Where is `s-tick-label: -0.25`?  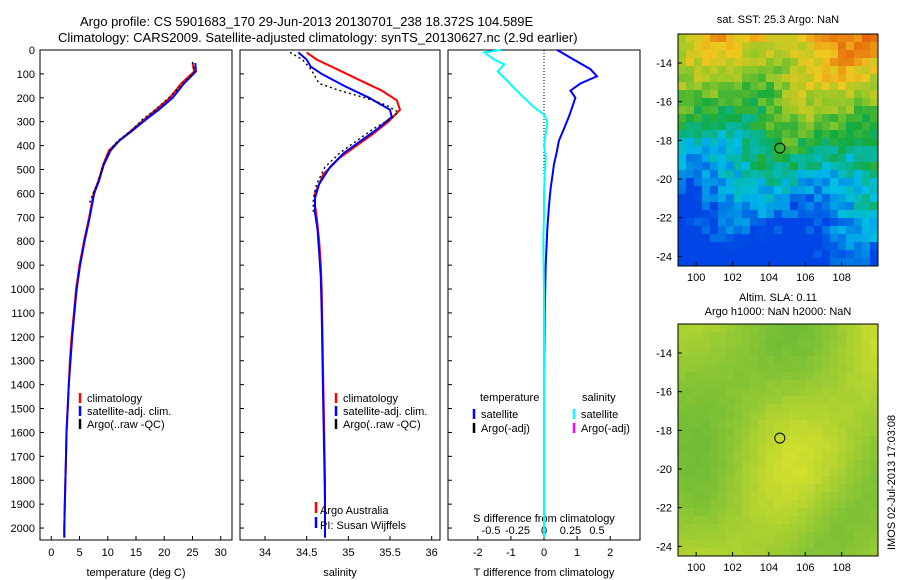
s-tick-label: -0.25 is located at coordinates (517, 531).